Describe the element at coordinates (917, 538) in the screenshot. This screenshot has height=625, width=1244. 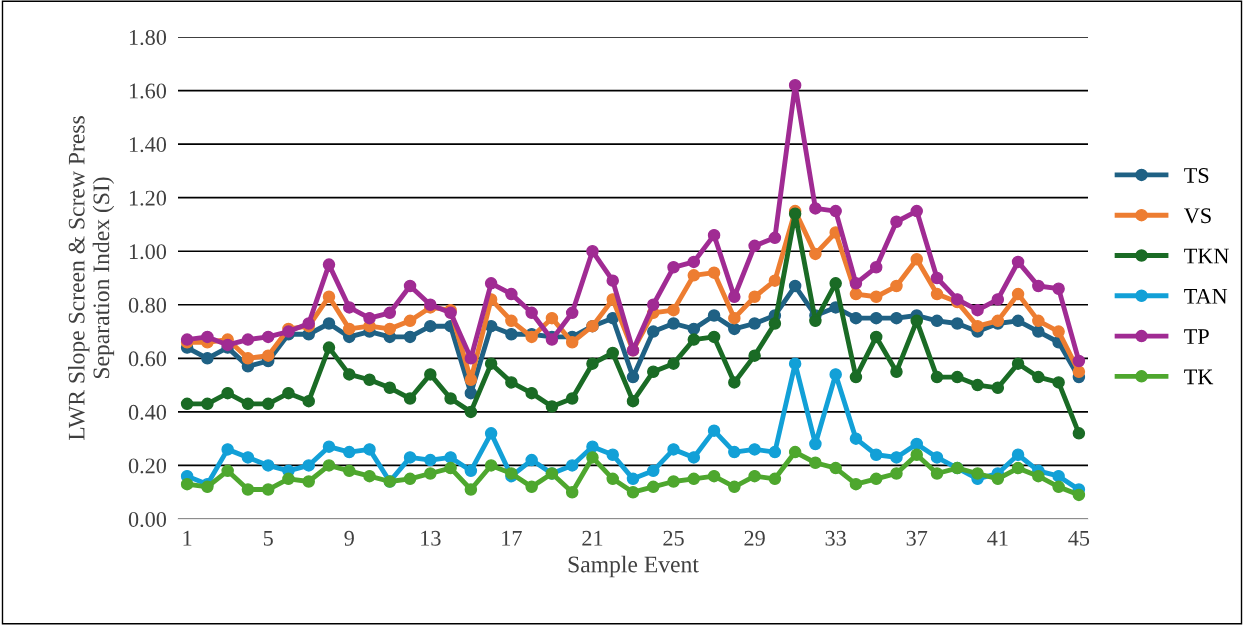
I see `x-tick-label: 37` at that location.